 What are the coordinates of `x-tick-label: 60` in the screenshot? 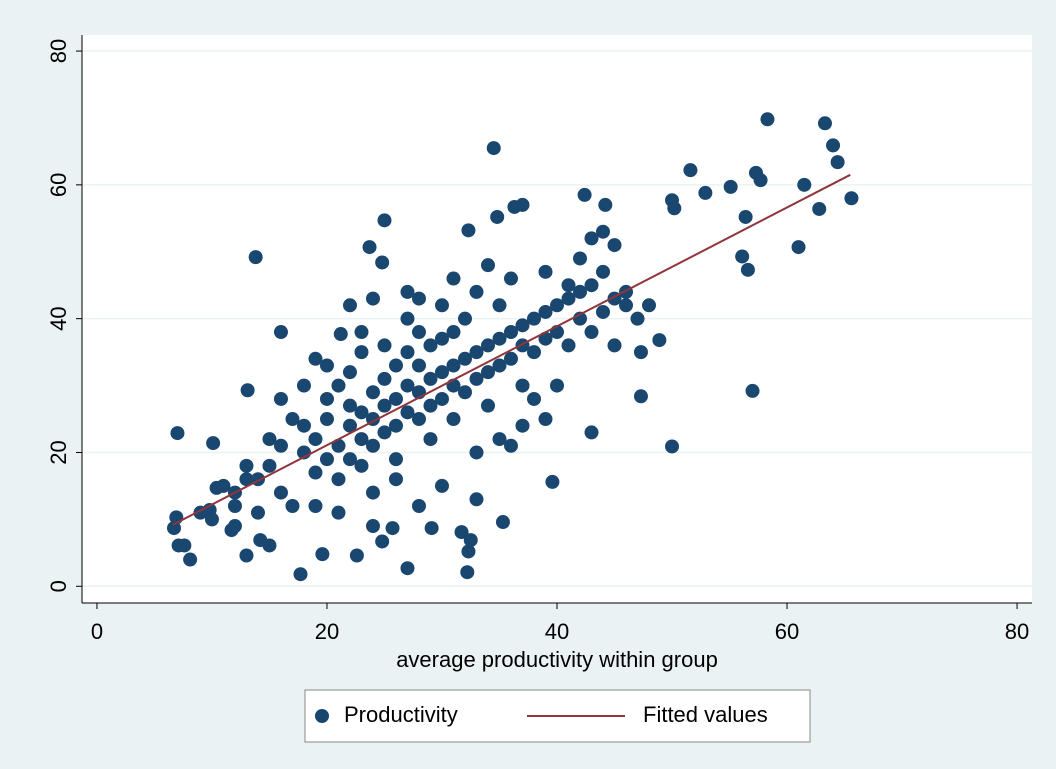 It's located at (787, 631).